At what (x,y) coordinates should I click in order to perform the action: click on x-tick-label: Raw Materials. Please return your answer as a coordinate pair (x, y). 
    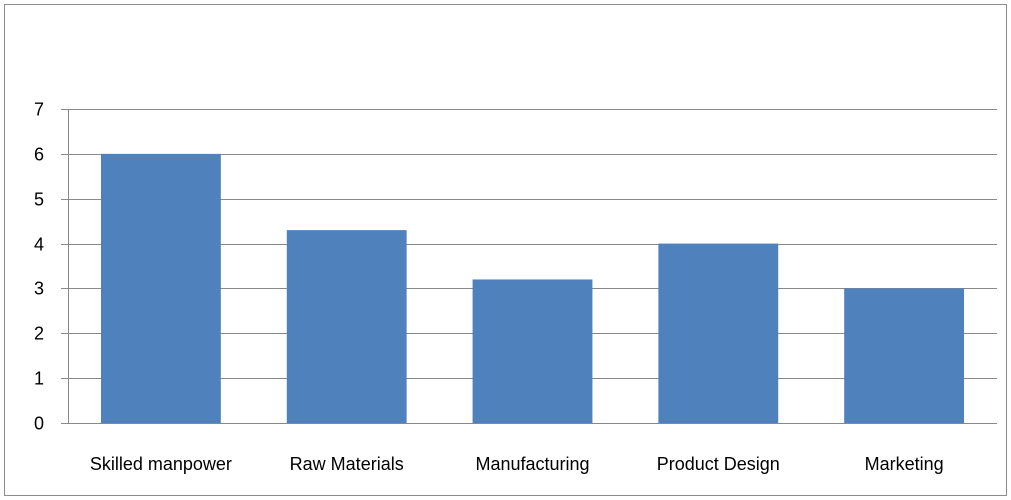
    Looking at the image, I should click on (347, 464).